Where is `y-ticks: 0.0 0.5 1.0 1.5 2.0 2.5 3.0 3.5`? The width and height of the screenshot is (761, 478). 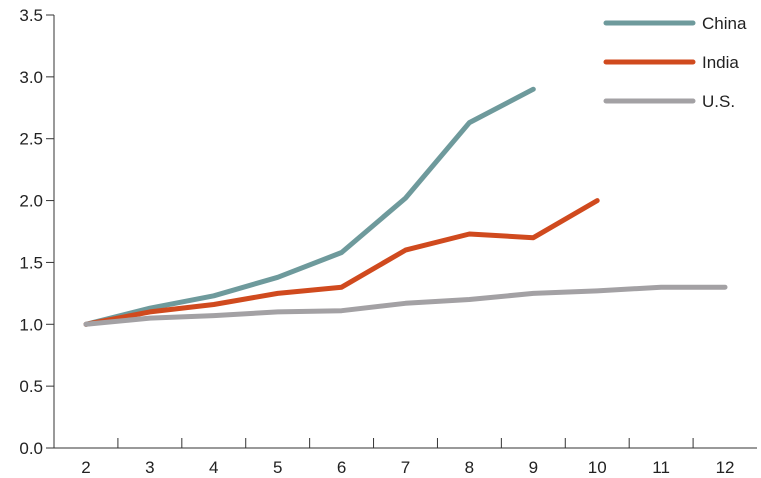
y-ticks: 0.0 0.5 1.0 1.5 2.0 2.5 3.0 3.5 is located at coordinates (36, 232).